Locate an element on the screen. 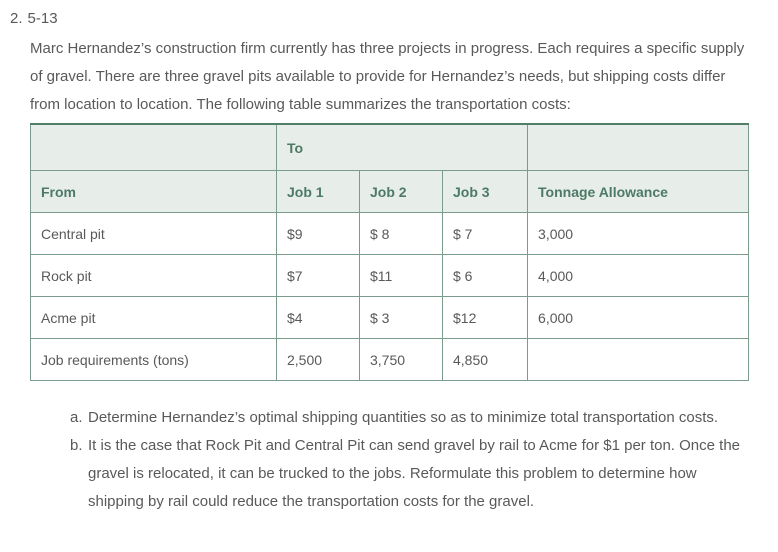 This screenshot has height=552, width=778. table-row-central-pit: Central pit $9 $ 8 $ 7 3,000 is located at coordinates (390, 233).